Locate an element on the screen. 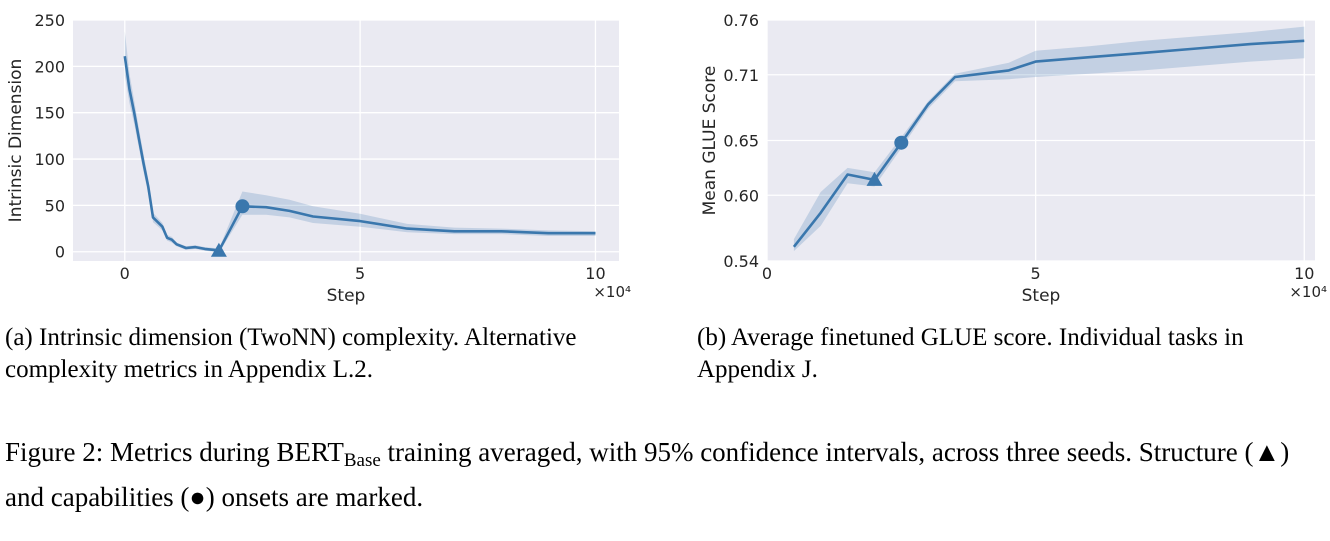  confidence-band is located at coordinates (360, 142).